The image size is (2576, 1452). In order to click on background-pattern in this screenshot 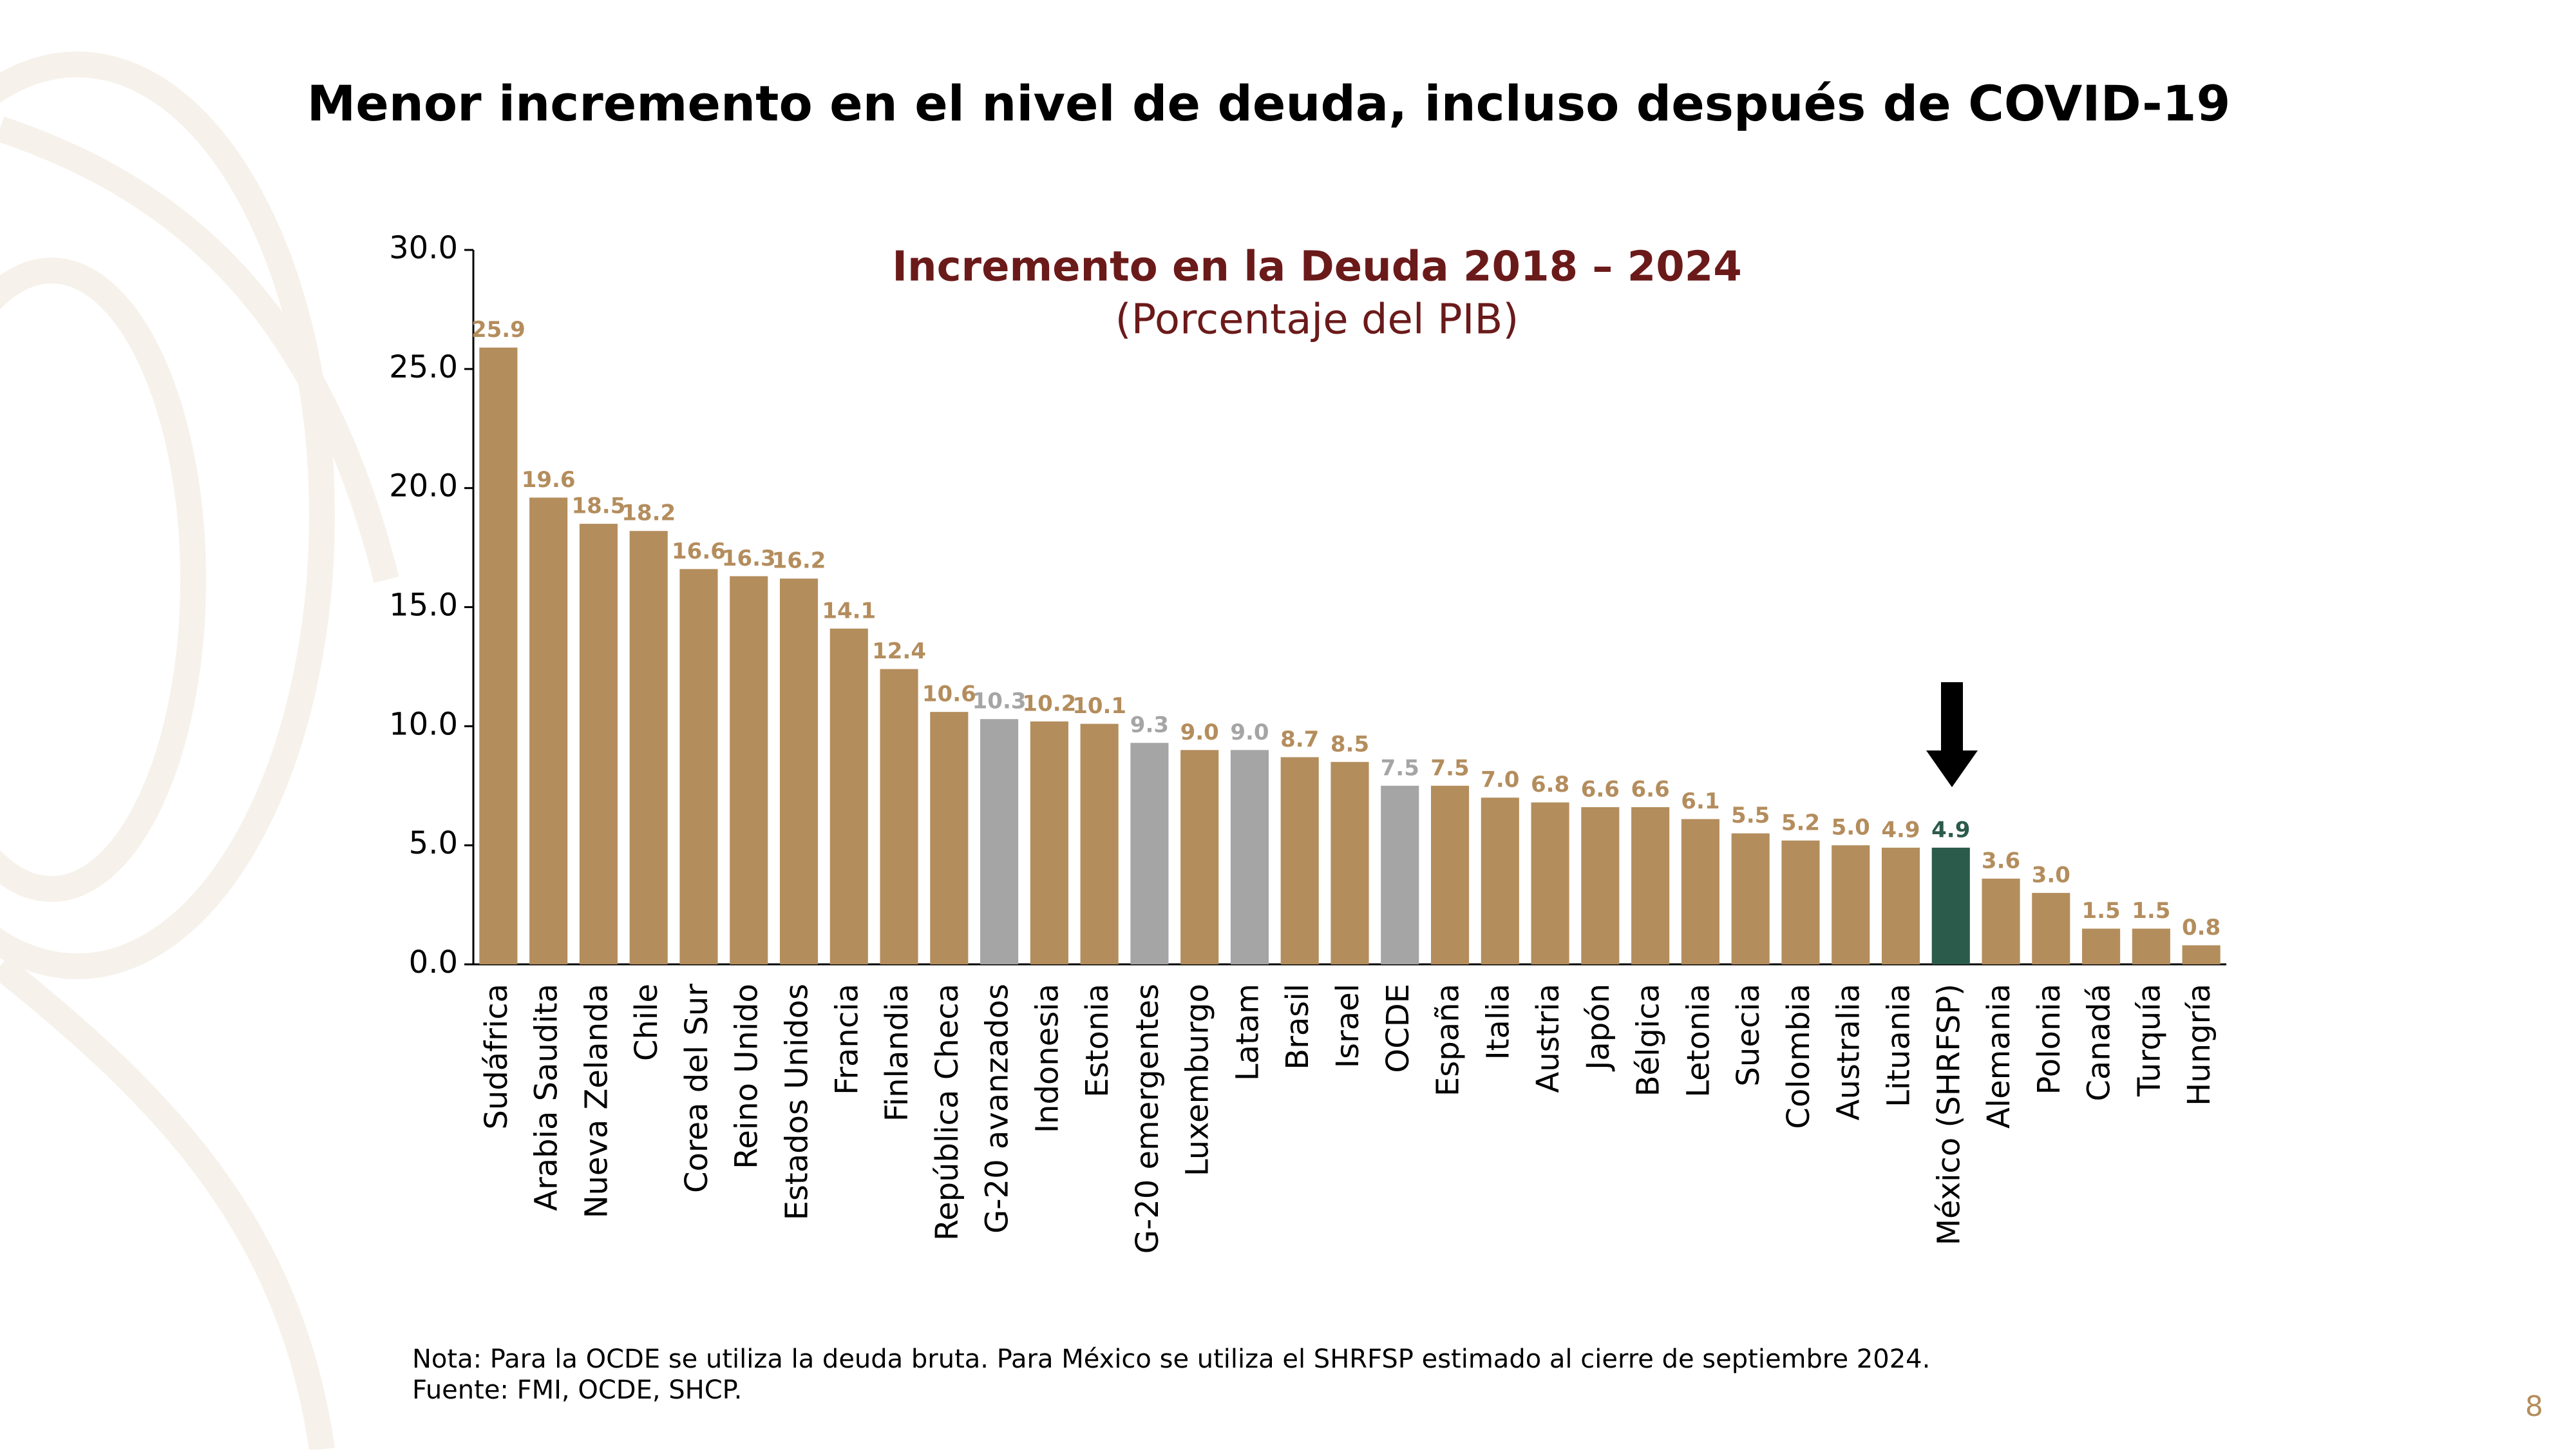, I will do `click(199, 751)`.